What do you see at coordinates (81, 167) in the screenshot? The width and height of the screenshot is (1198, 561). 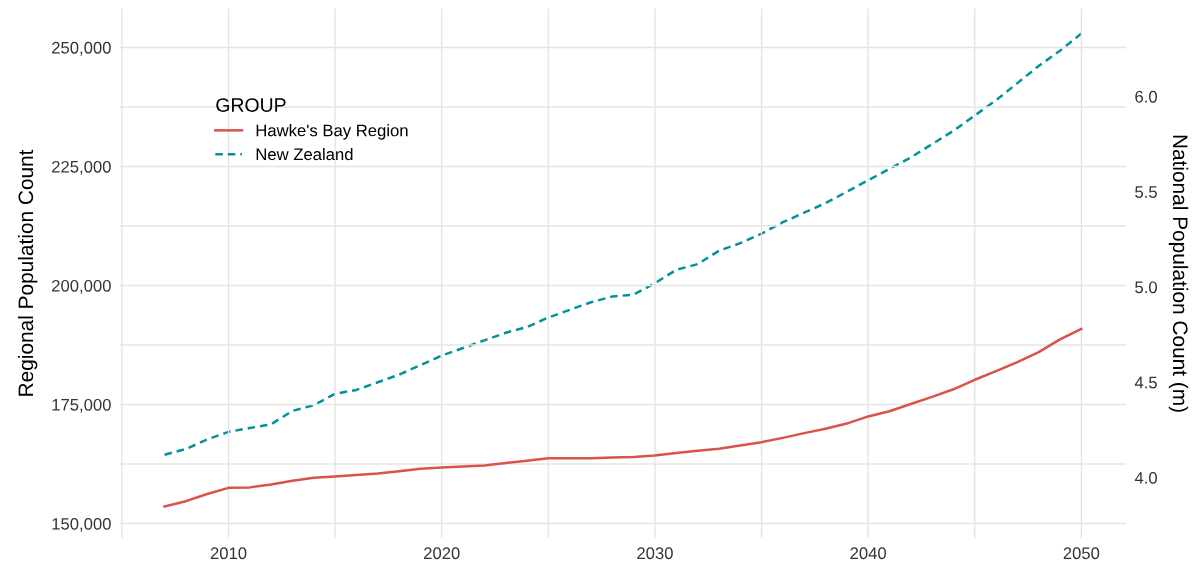 I see `y-tick-label: 225,000` at bounding box center [81, 167].